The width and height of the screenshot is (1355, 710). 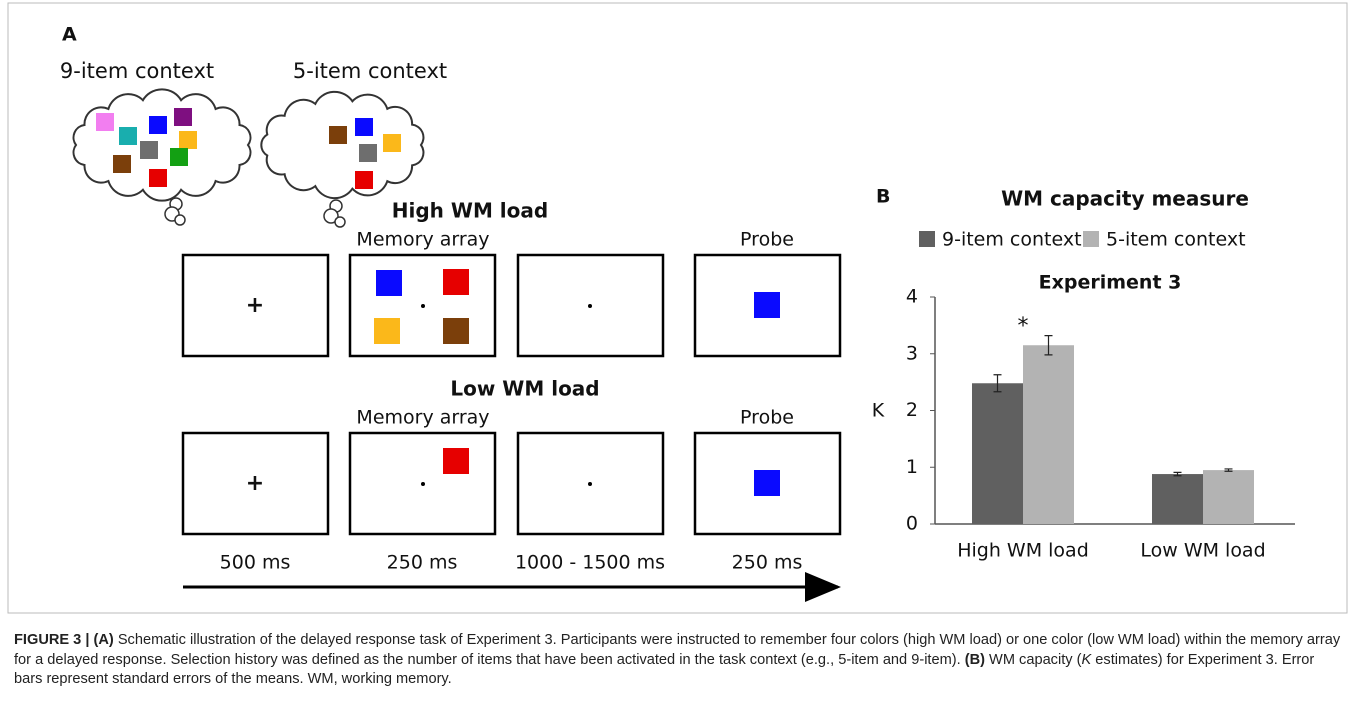 I want to click on y-tick-label: 4, so click(x=912, y=297).